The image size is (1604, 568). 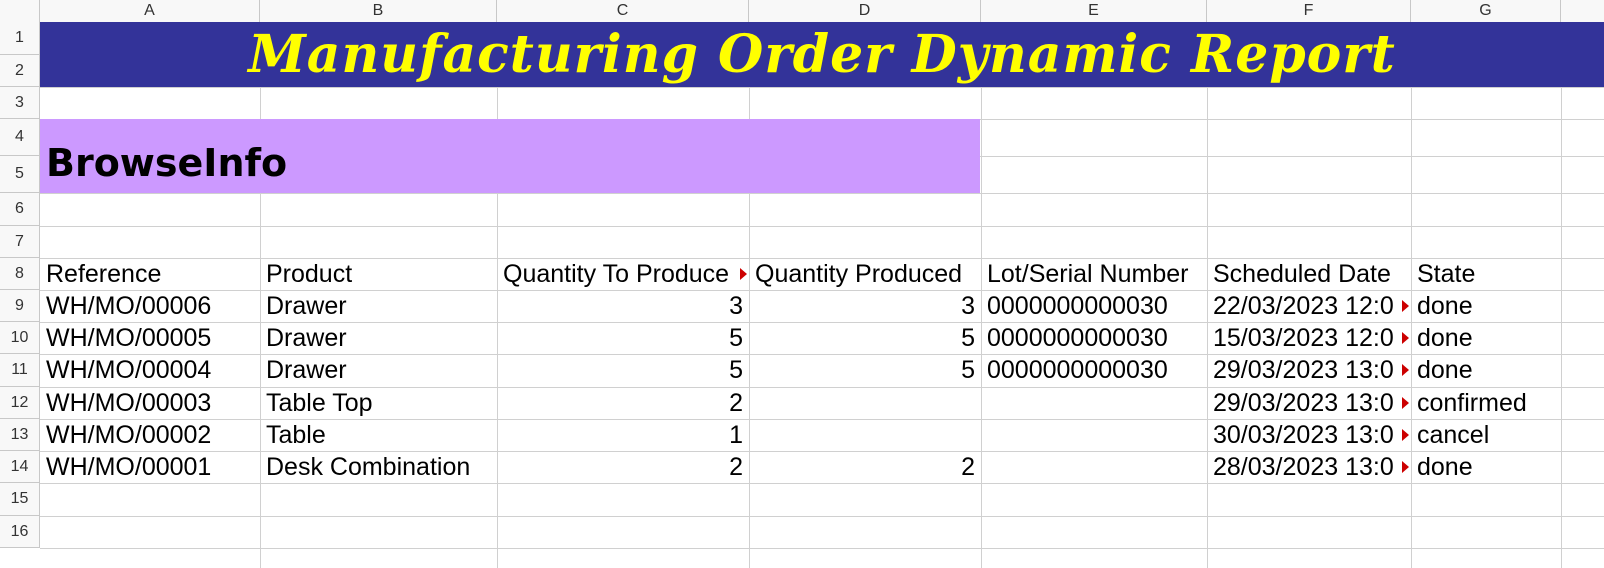 What do you see at coordinates (1472, 403) in the screenshot?
I see `cell-state: confirmed` at bounding box center [1472, 403].